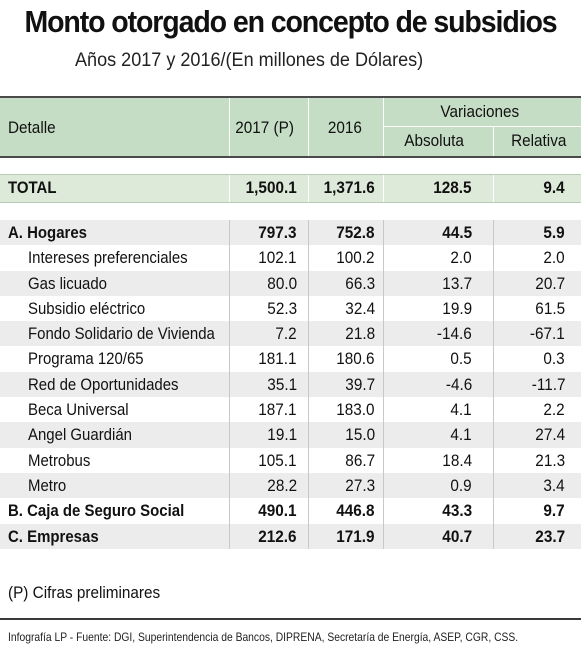  I want to click on row-value-2016: 66.3, so click(360, 283).